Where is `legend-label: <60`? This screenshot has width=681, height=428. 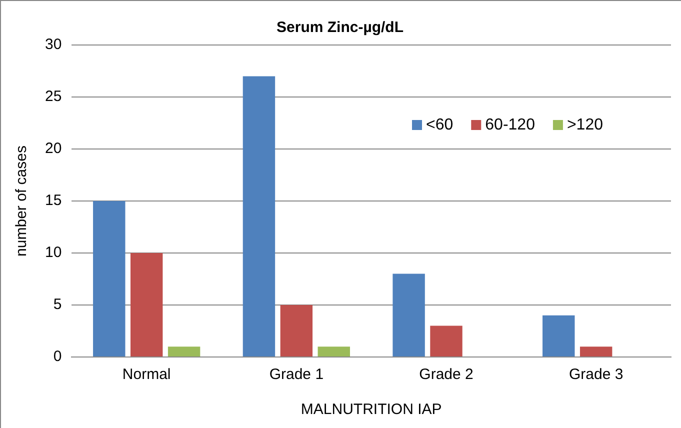 legend-label: <60 is located at coordinates (440, 125).